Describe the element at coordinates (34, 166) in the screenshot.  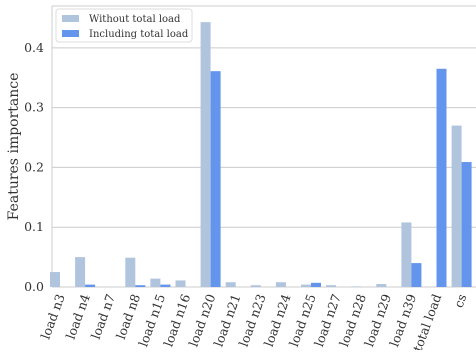
I see `y-tick-label: 0.2` at that location.